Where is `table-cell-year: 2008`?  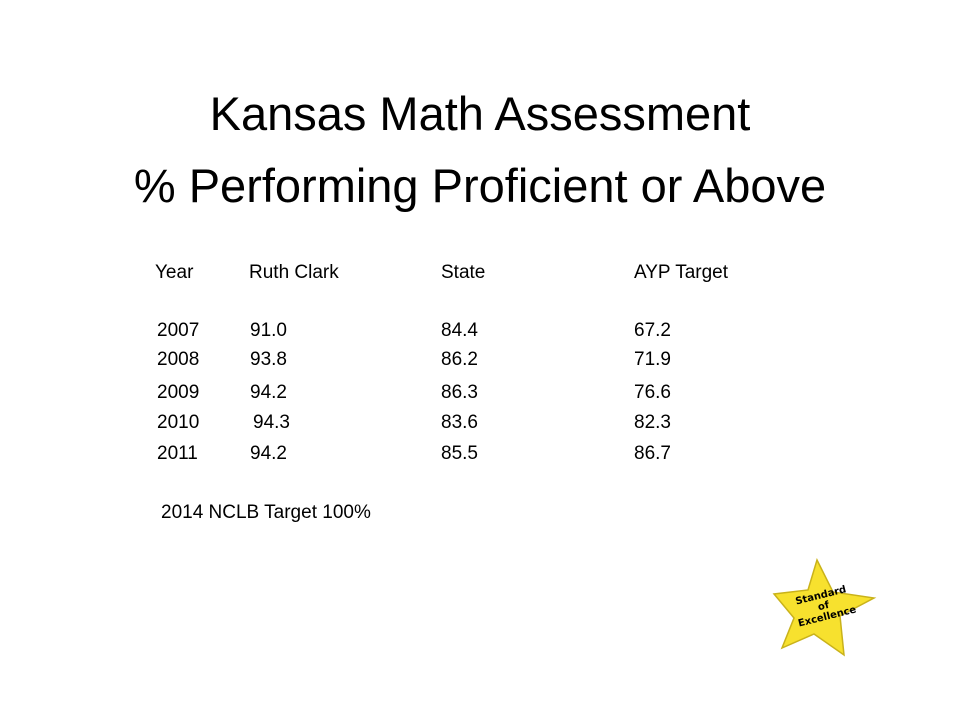
table-cell-year: 2008 is located at coordinates (178, 359).